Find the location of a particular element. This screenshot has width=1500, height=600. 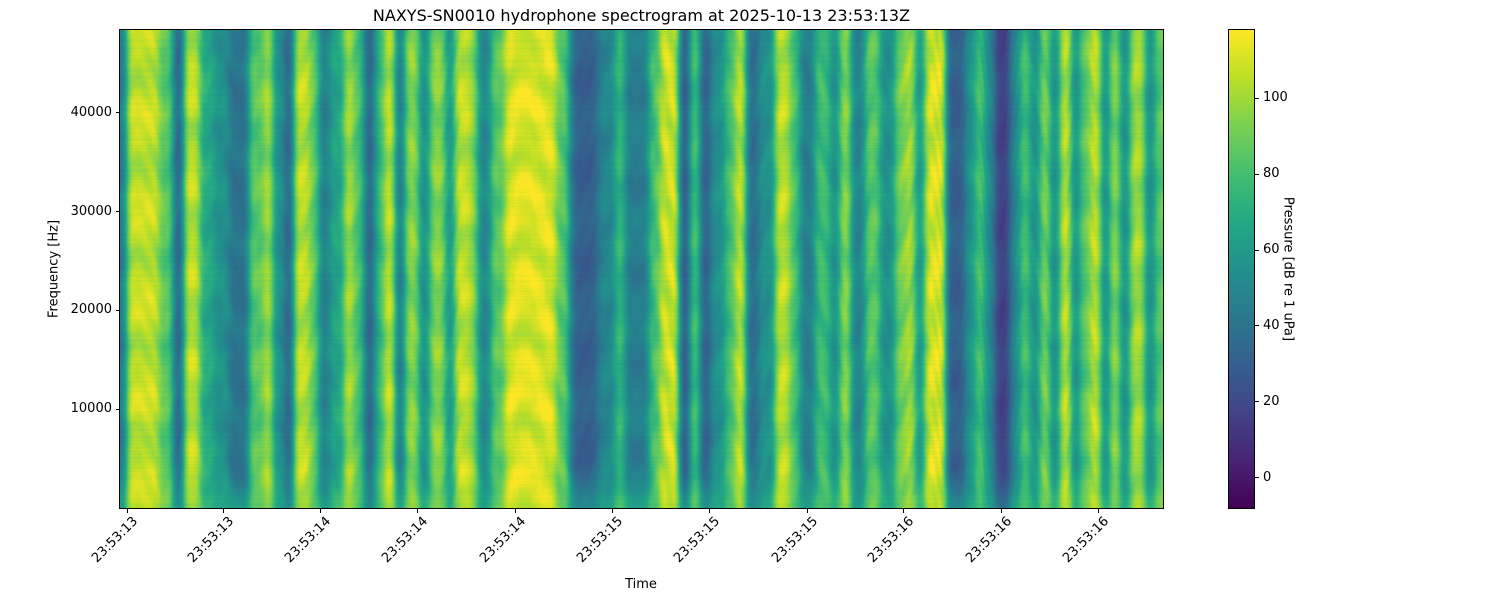

y-tick-label: 10000 is located at coordinates (91, 409).